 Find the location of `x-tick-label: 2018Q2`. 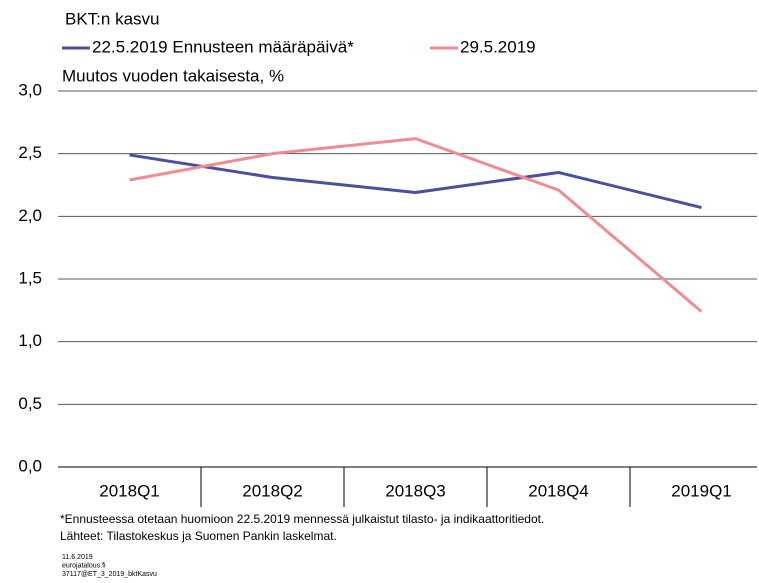

x-tick-label: 2018Q2 is located at coordinates (272, 490).